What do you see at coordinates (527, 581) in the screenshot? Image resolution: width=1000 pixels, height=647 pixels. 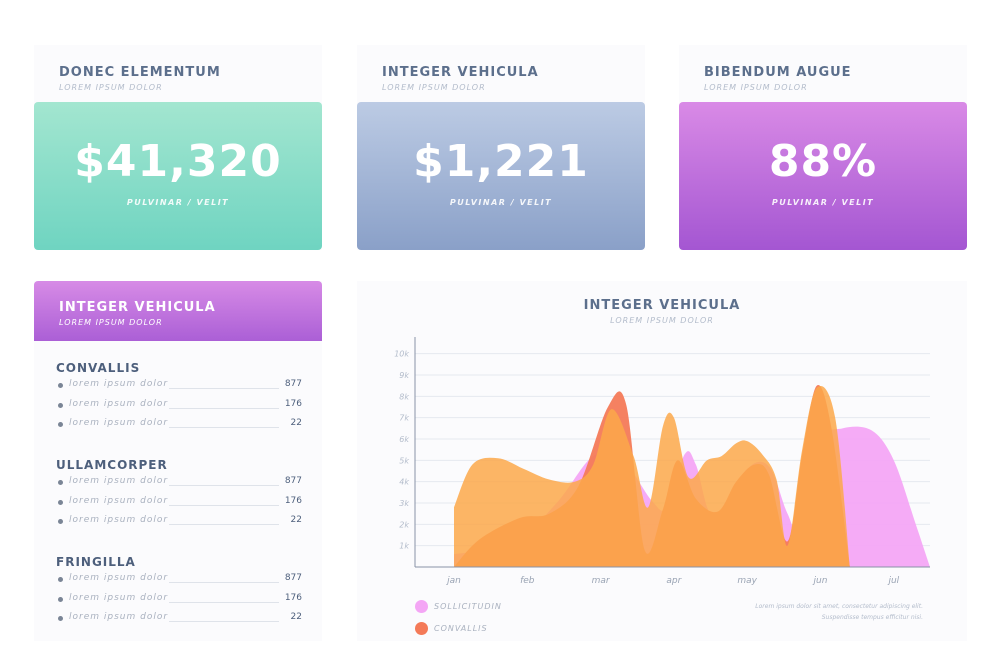 I see `x-tick-label: feb` at bounding box center [527, 581].